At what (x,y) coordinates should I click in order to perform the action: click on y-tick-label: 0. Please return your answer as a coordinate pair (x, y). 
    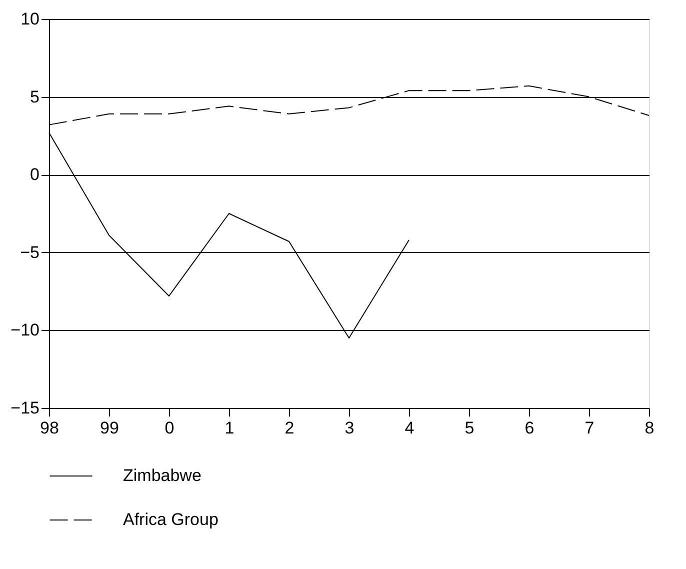
    Looking at the image, I should click on (35, 174).